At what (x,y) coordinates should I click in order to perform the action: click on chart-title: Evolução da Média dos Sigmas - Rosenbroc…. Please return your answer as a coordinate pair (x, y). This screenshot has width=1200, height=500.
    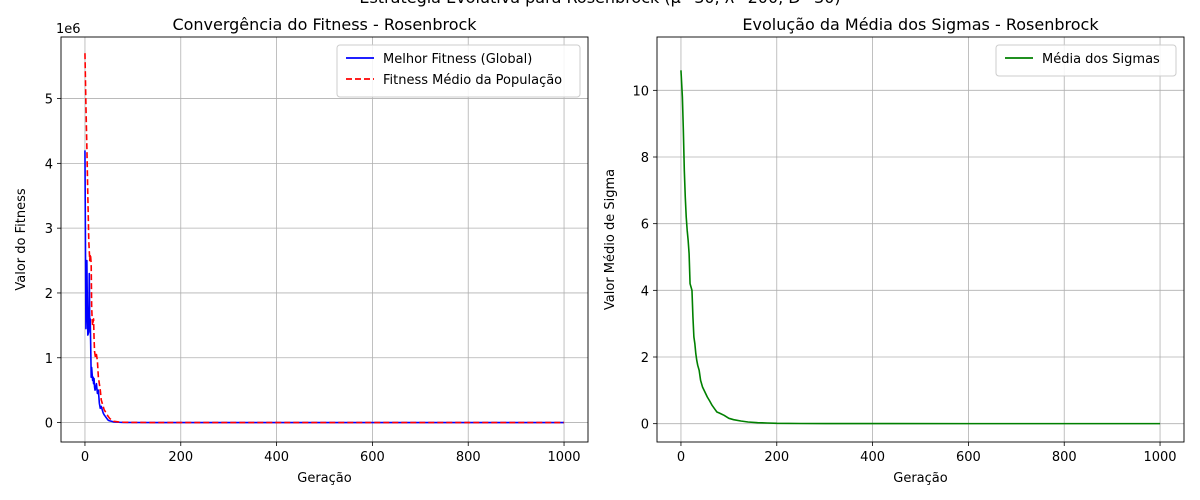
    Looking at the image, I should click on (920, 24).